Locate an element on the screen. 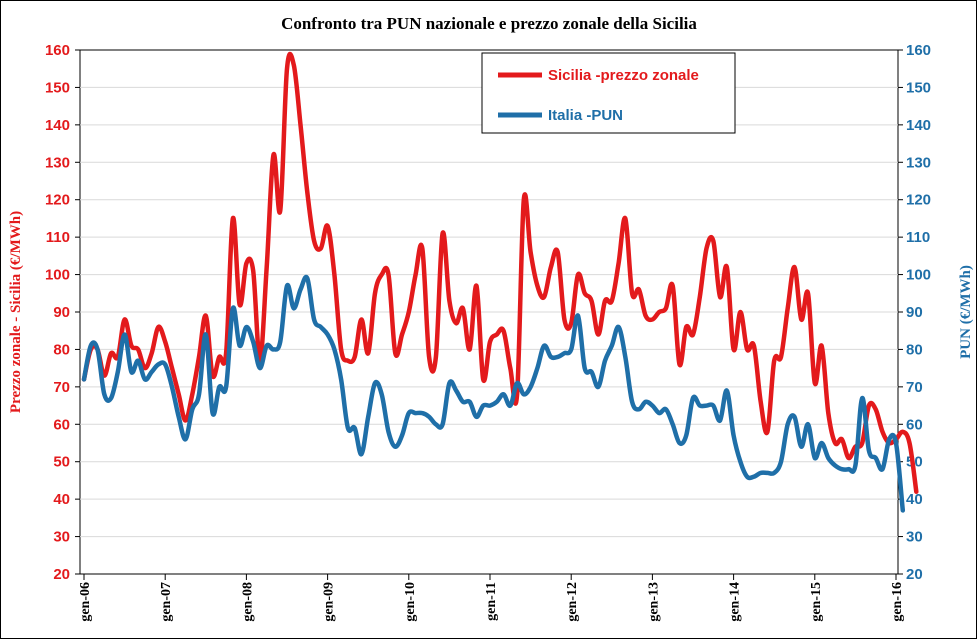  y-tick-label-right: 140 is located at coordinates (918, 125).